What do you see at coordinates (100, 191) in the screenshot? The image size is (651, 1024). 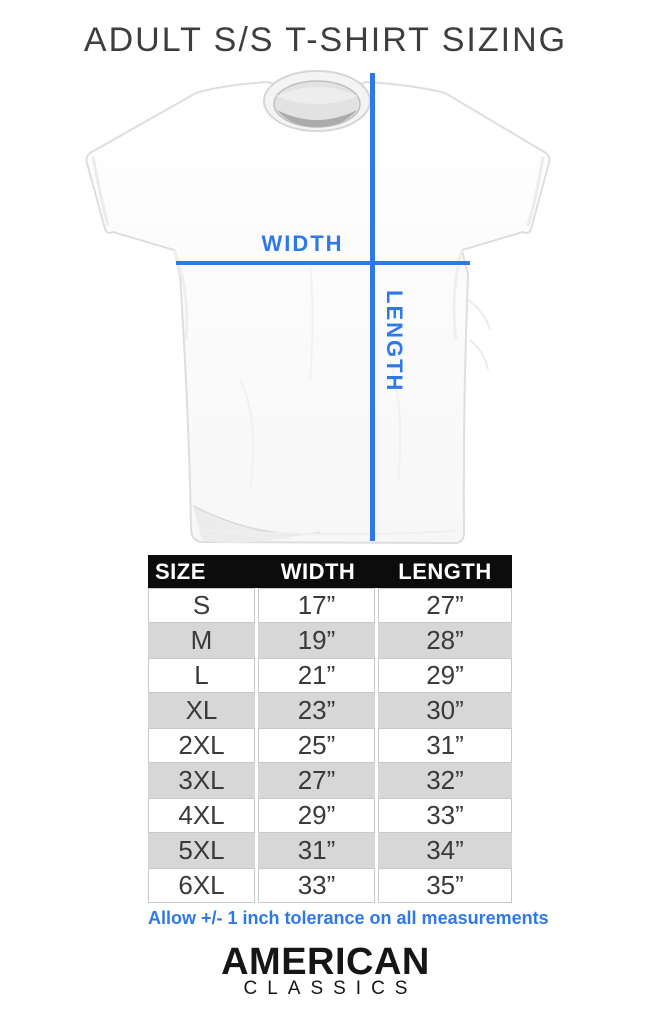 I see `left-sleeve-hem` at bounding box center [100, 191].